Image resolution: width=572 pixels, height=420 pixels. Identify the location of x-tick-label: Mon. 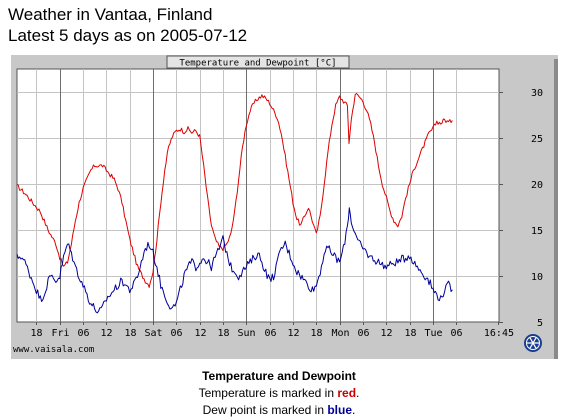
(340, 333).